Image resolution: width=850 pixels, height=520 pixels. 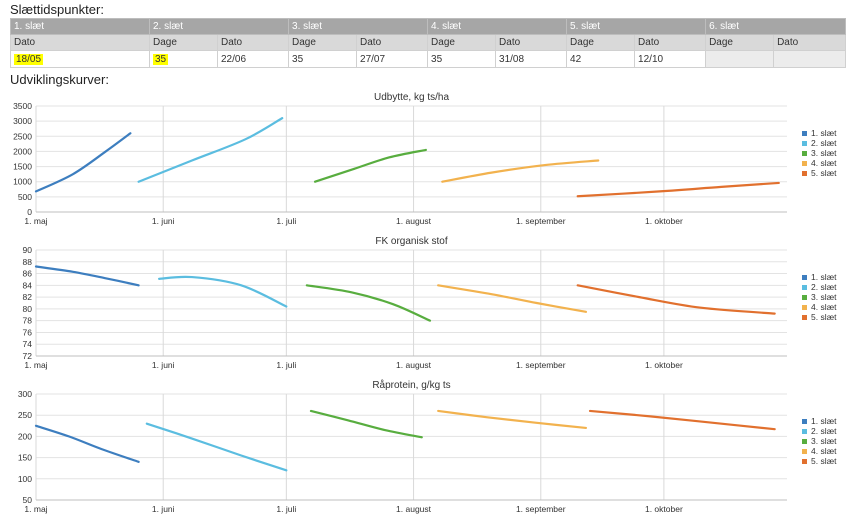 What do you see at coordinates (161, 59) in the screenshot?
I see `cut-2-days-value: 35` at bounding box center [161, 59].